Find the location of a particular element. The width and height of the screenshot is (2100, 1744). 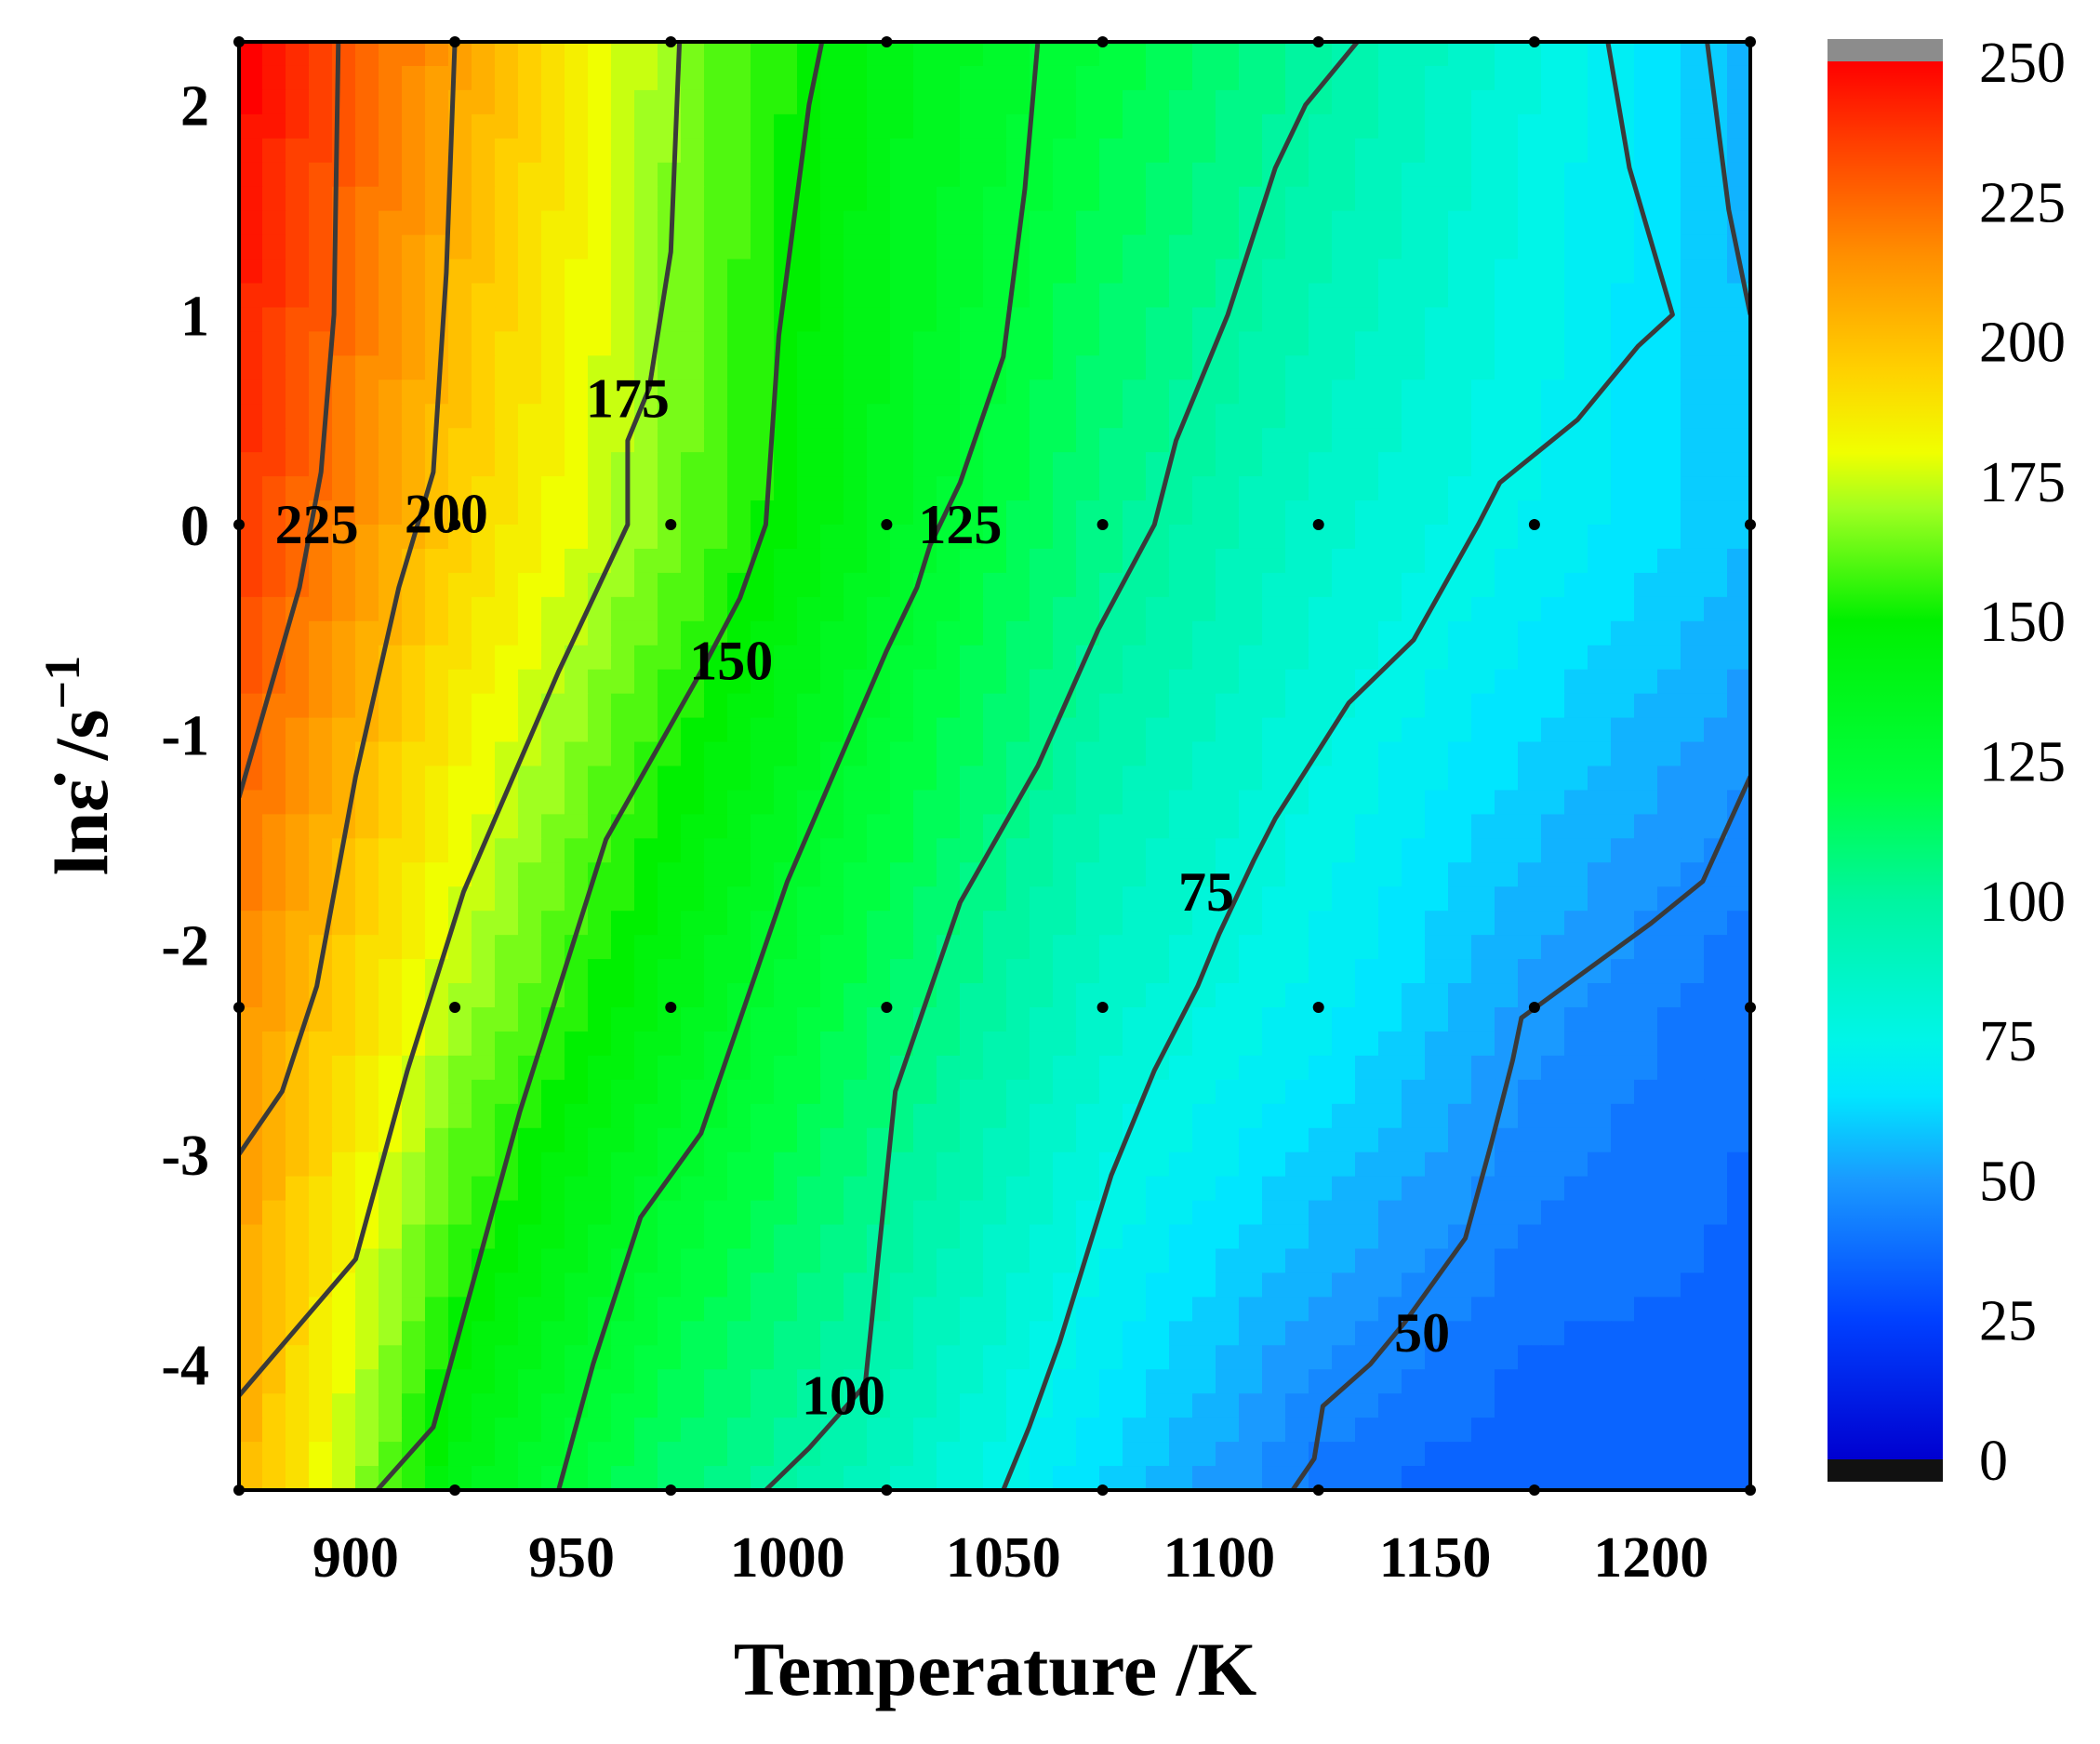

colorbar-tick-label: 0 is located at coordinates (1994, 1461).